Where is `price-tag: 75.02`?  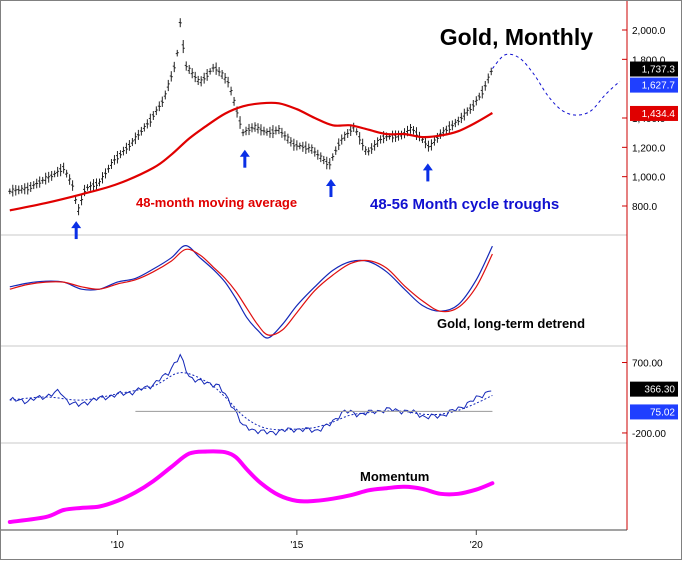 price-tag: 75.02 is located at coordinates (654, 412).